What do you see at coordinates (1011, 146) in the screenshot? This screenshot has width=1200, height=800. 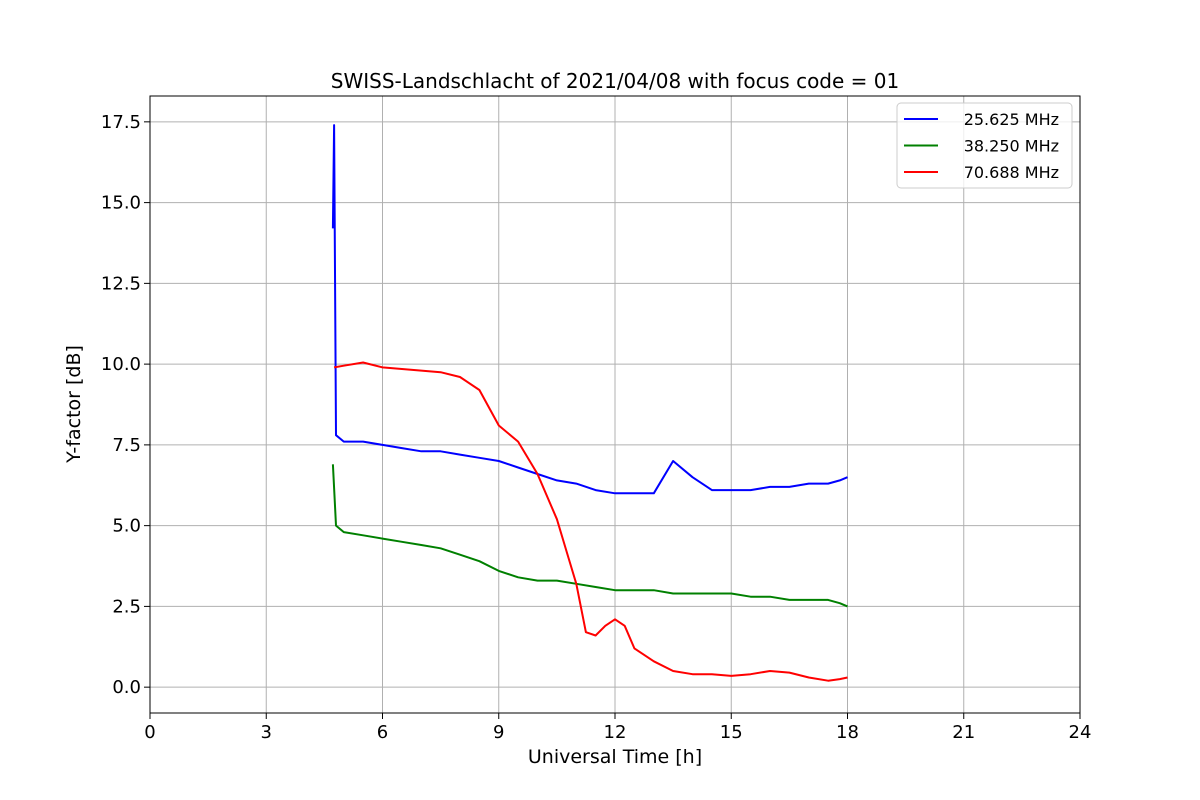 I see `legend-label-2: 38.250 MHz` at bounding box center [1011, 146].